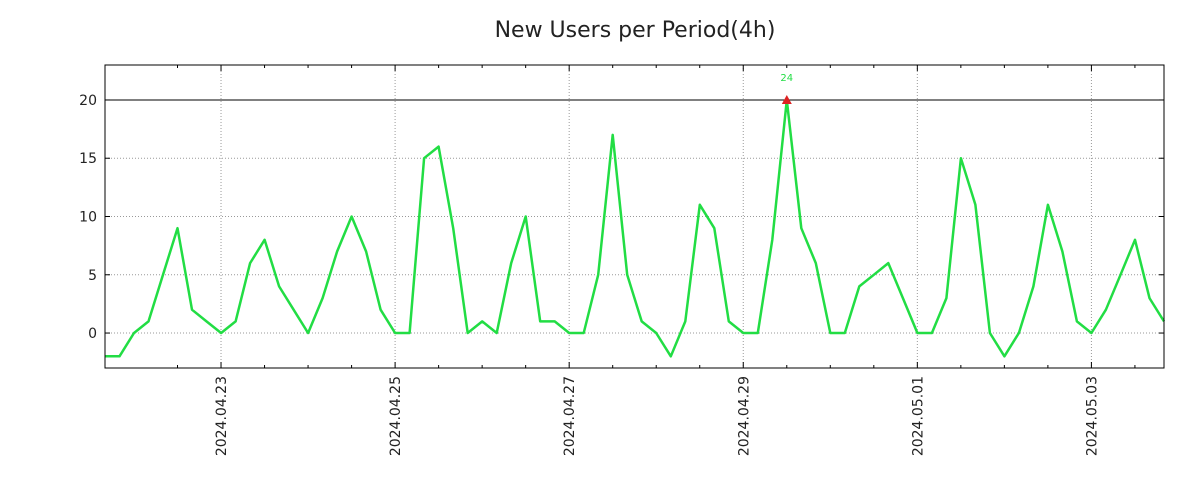 Image resolution: width=1200 pixels, height=500 pixels. Describe the element at coordinates (222, 416) in the screenshot. I see `x-tick-label: 2024.04.23` at that location.